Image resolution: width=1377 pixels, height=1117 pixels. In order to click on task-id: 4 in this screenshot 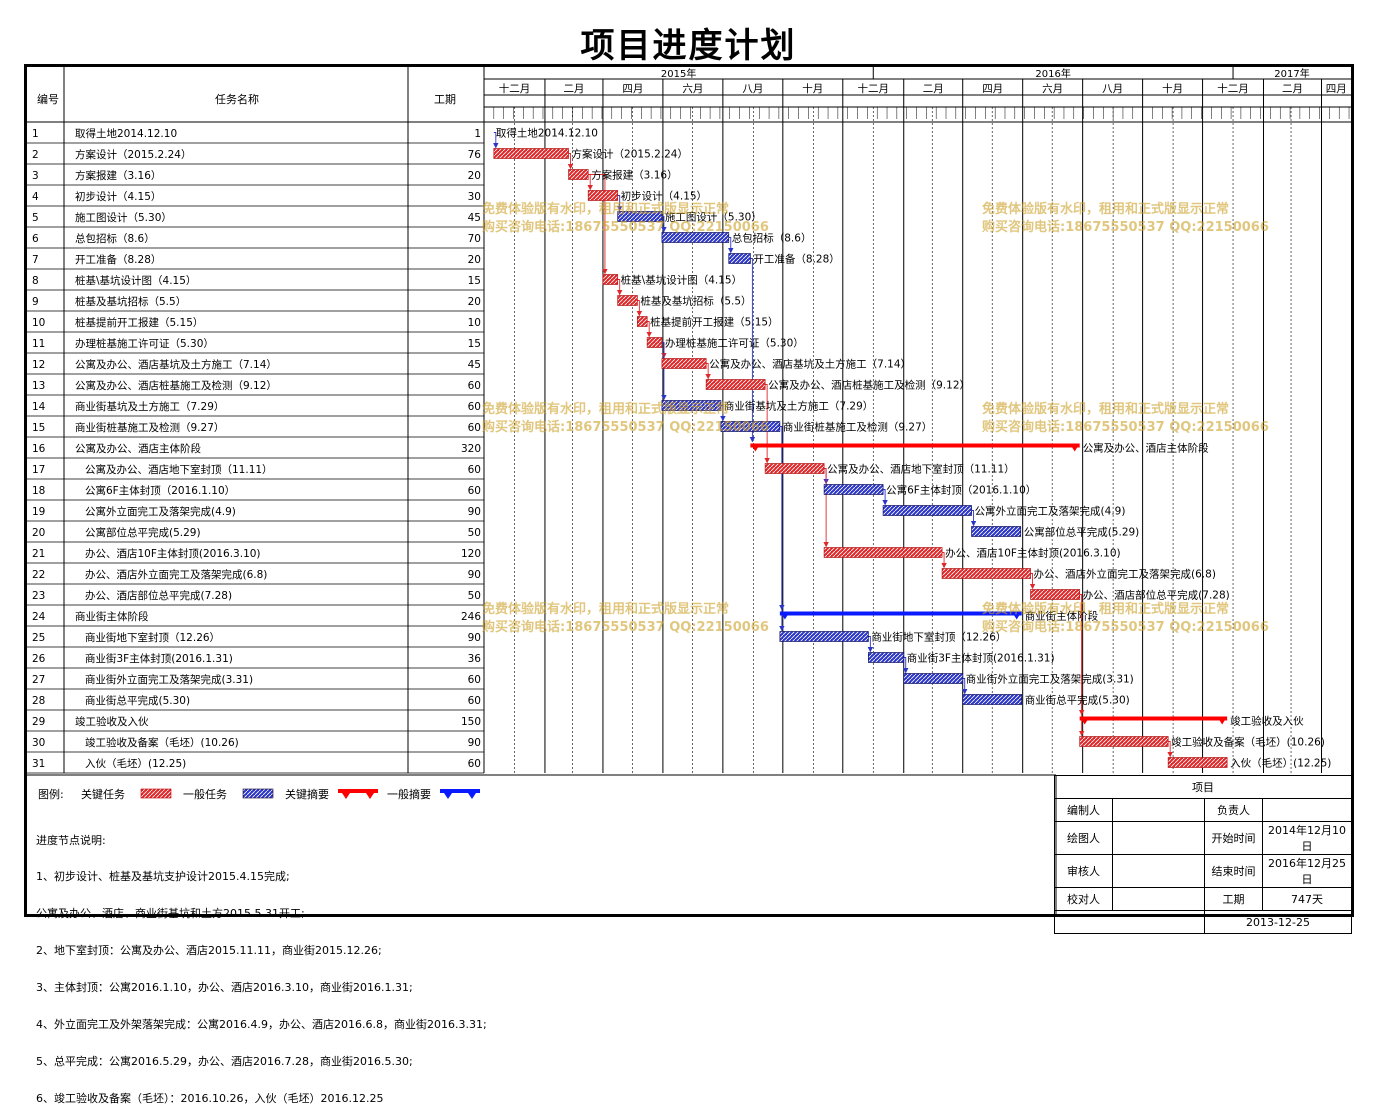, I will do `click(35, 197)`.